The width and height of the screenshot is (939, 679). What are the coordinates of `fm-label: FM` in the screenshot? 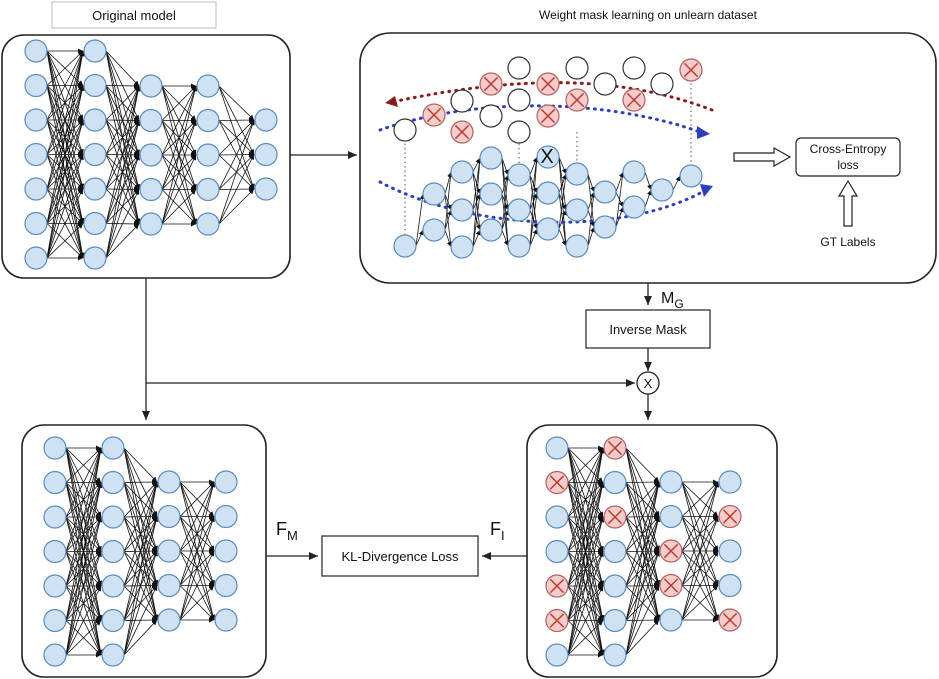 It's located at (287, 531).